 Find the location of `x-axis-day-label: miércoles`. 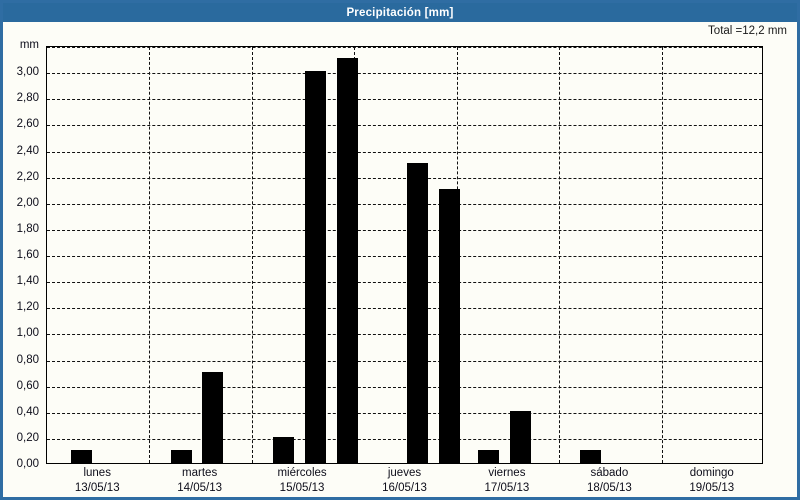

x-axis-day-label: miércoles is located at coordinates (302, 473).